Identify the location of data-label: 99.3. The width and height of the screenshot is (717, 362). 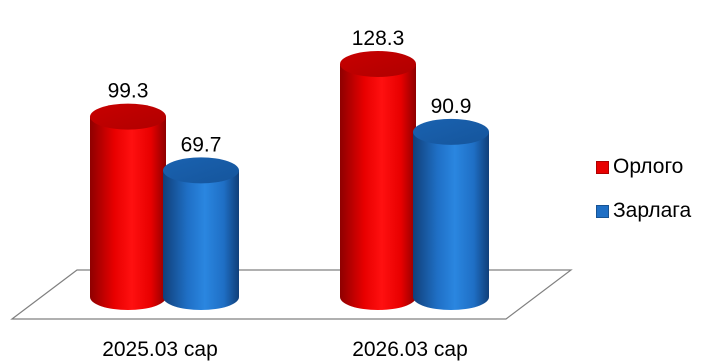
(128, 91).